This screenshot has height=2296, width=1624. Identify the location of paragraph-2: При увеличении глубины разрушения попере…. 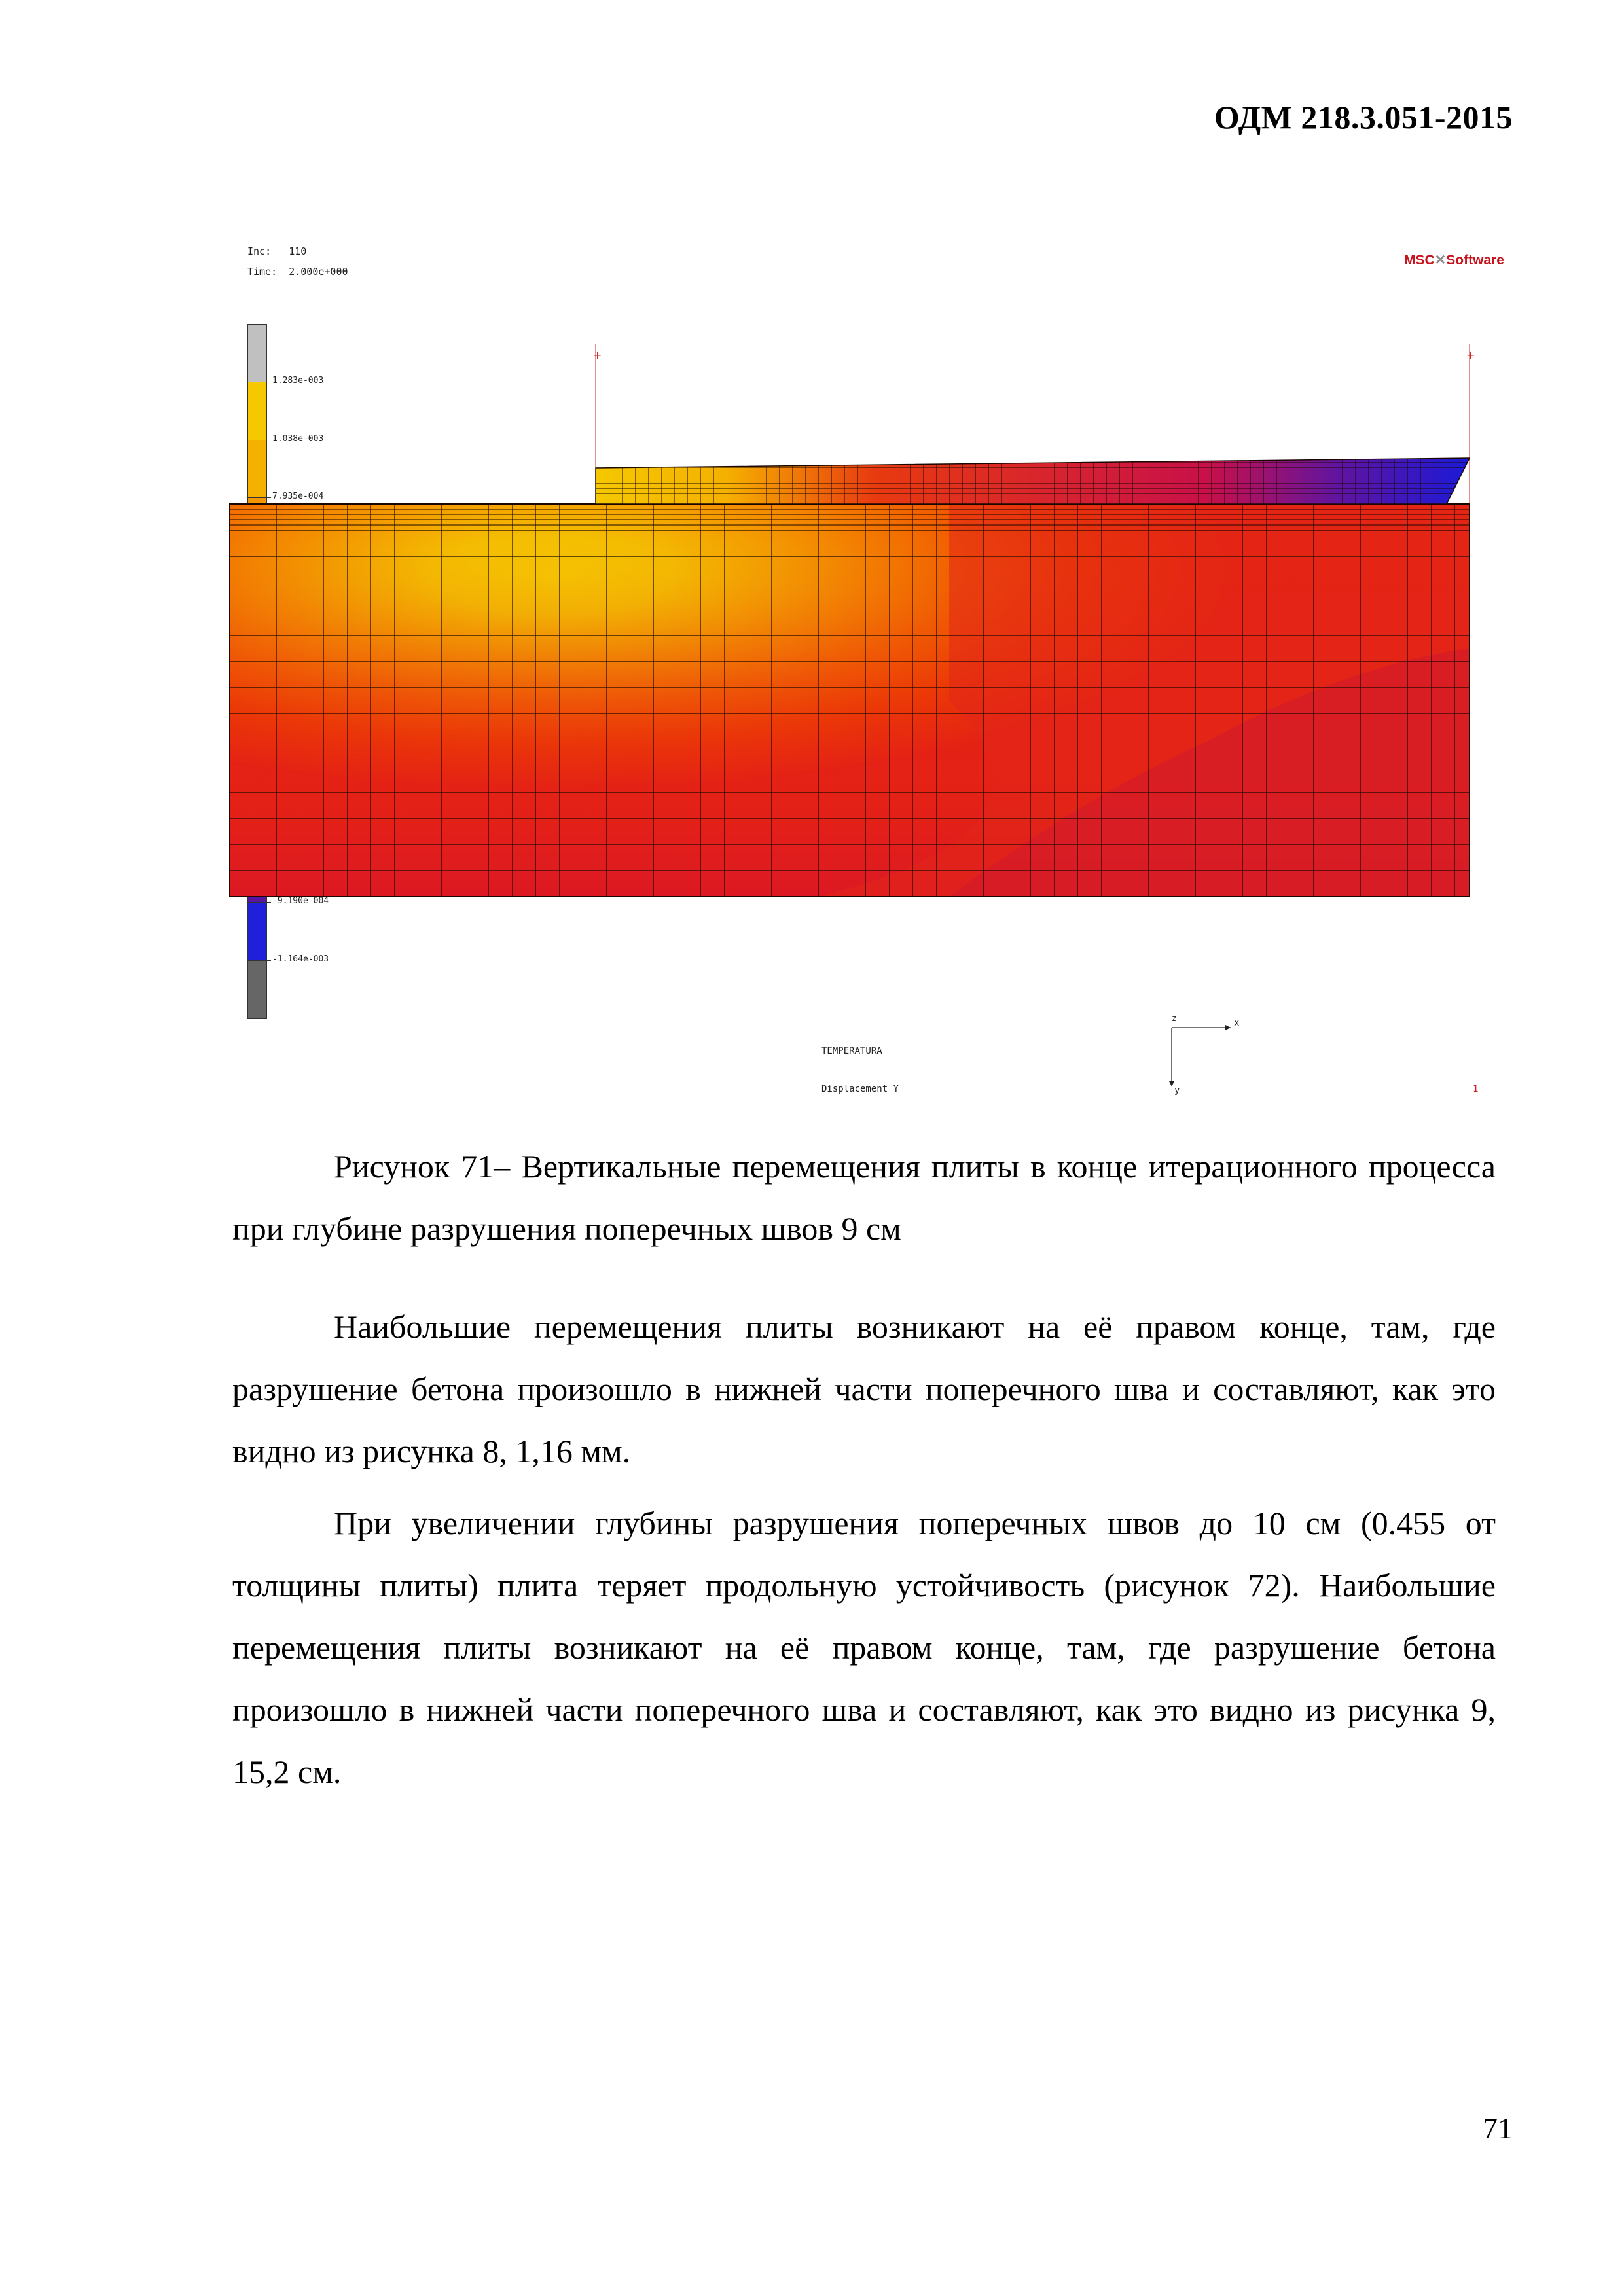
(864, 1647).